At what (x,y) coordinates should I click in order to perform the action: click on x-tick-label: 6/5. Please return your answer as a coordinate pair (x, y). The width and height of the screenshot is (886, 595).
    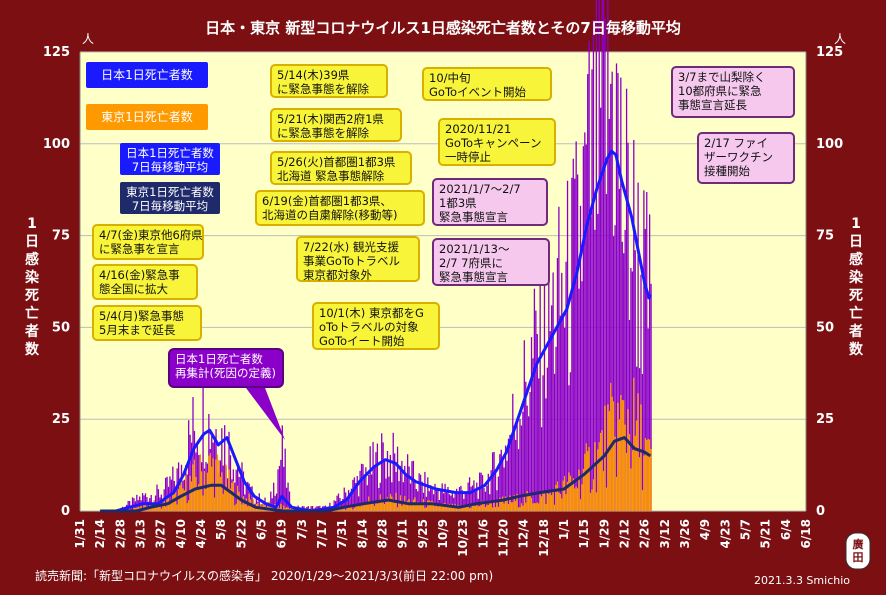
    Looking at the image, I should click on (262, 529).